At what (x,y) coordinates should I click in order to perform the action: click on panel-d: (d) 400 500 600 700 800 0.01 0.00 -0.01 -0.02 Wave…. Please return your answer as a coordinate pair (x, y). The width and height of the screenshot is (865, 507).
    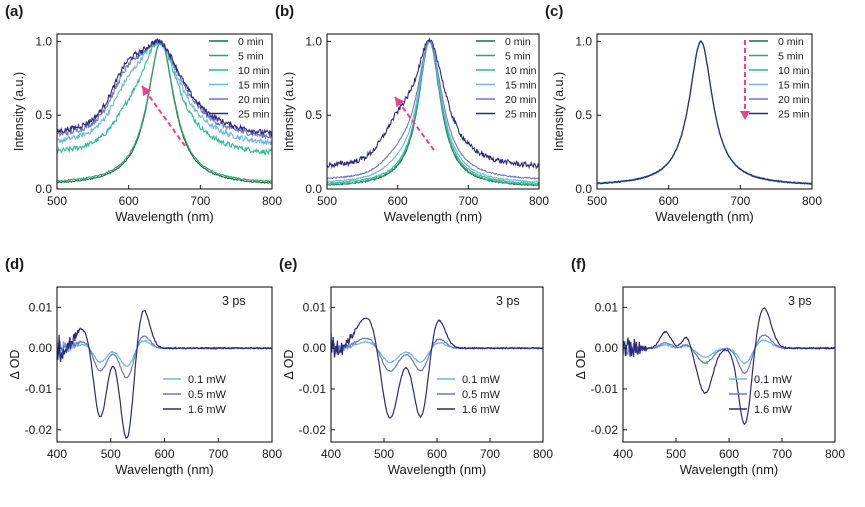
    Looking at the image, I should click on (143, 366).